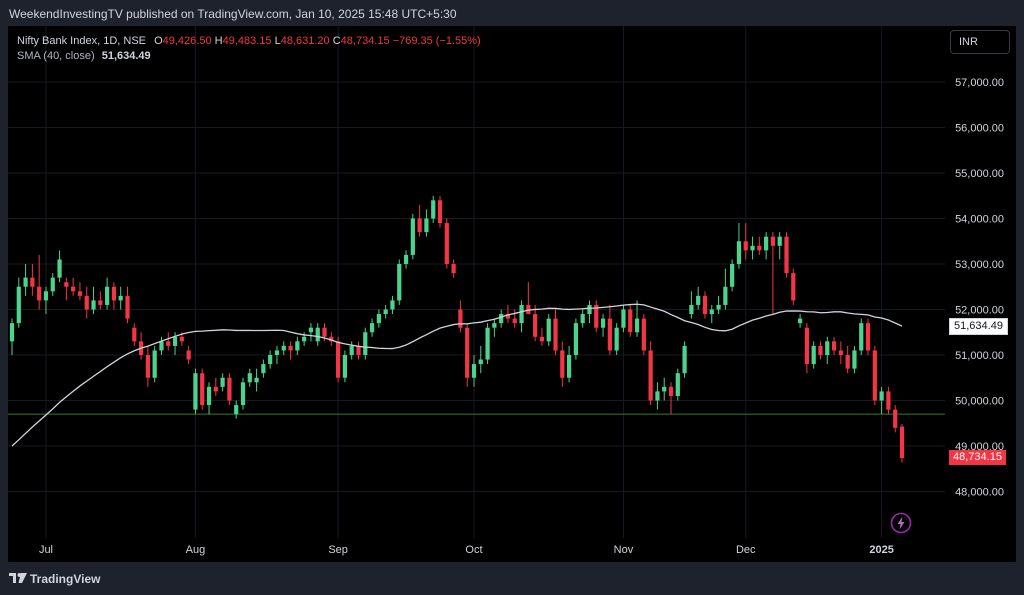  Describe the element at coordinates (81, 41) in the screenshot. I see `symbol-label: Nifty Bank Index, 1D, NSE` at that location.